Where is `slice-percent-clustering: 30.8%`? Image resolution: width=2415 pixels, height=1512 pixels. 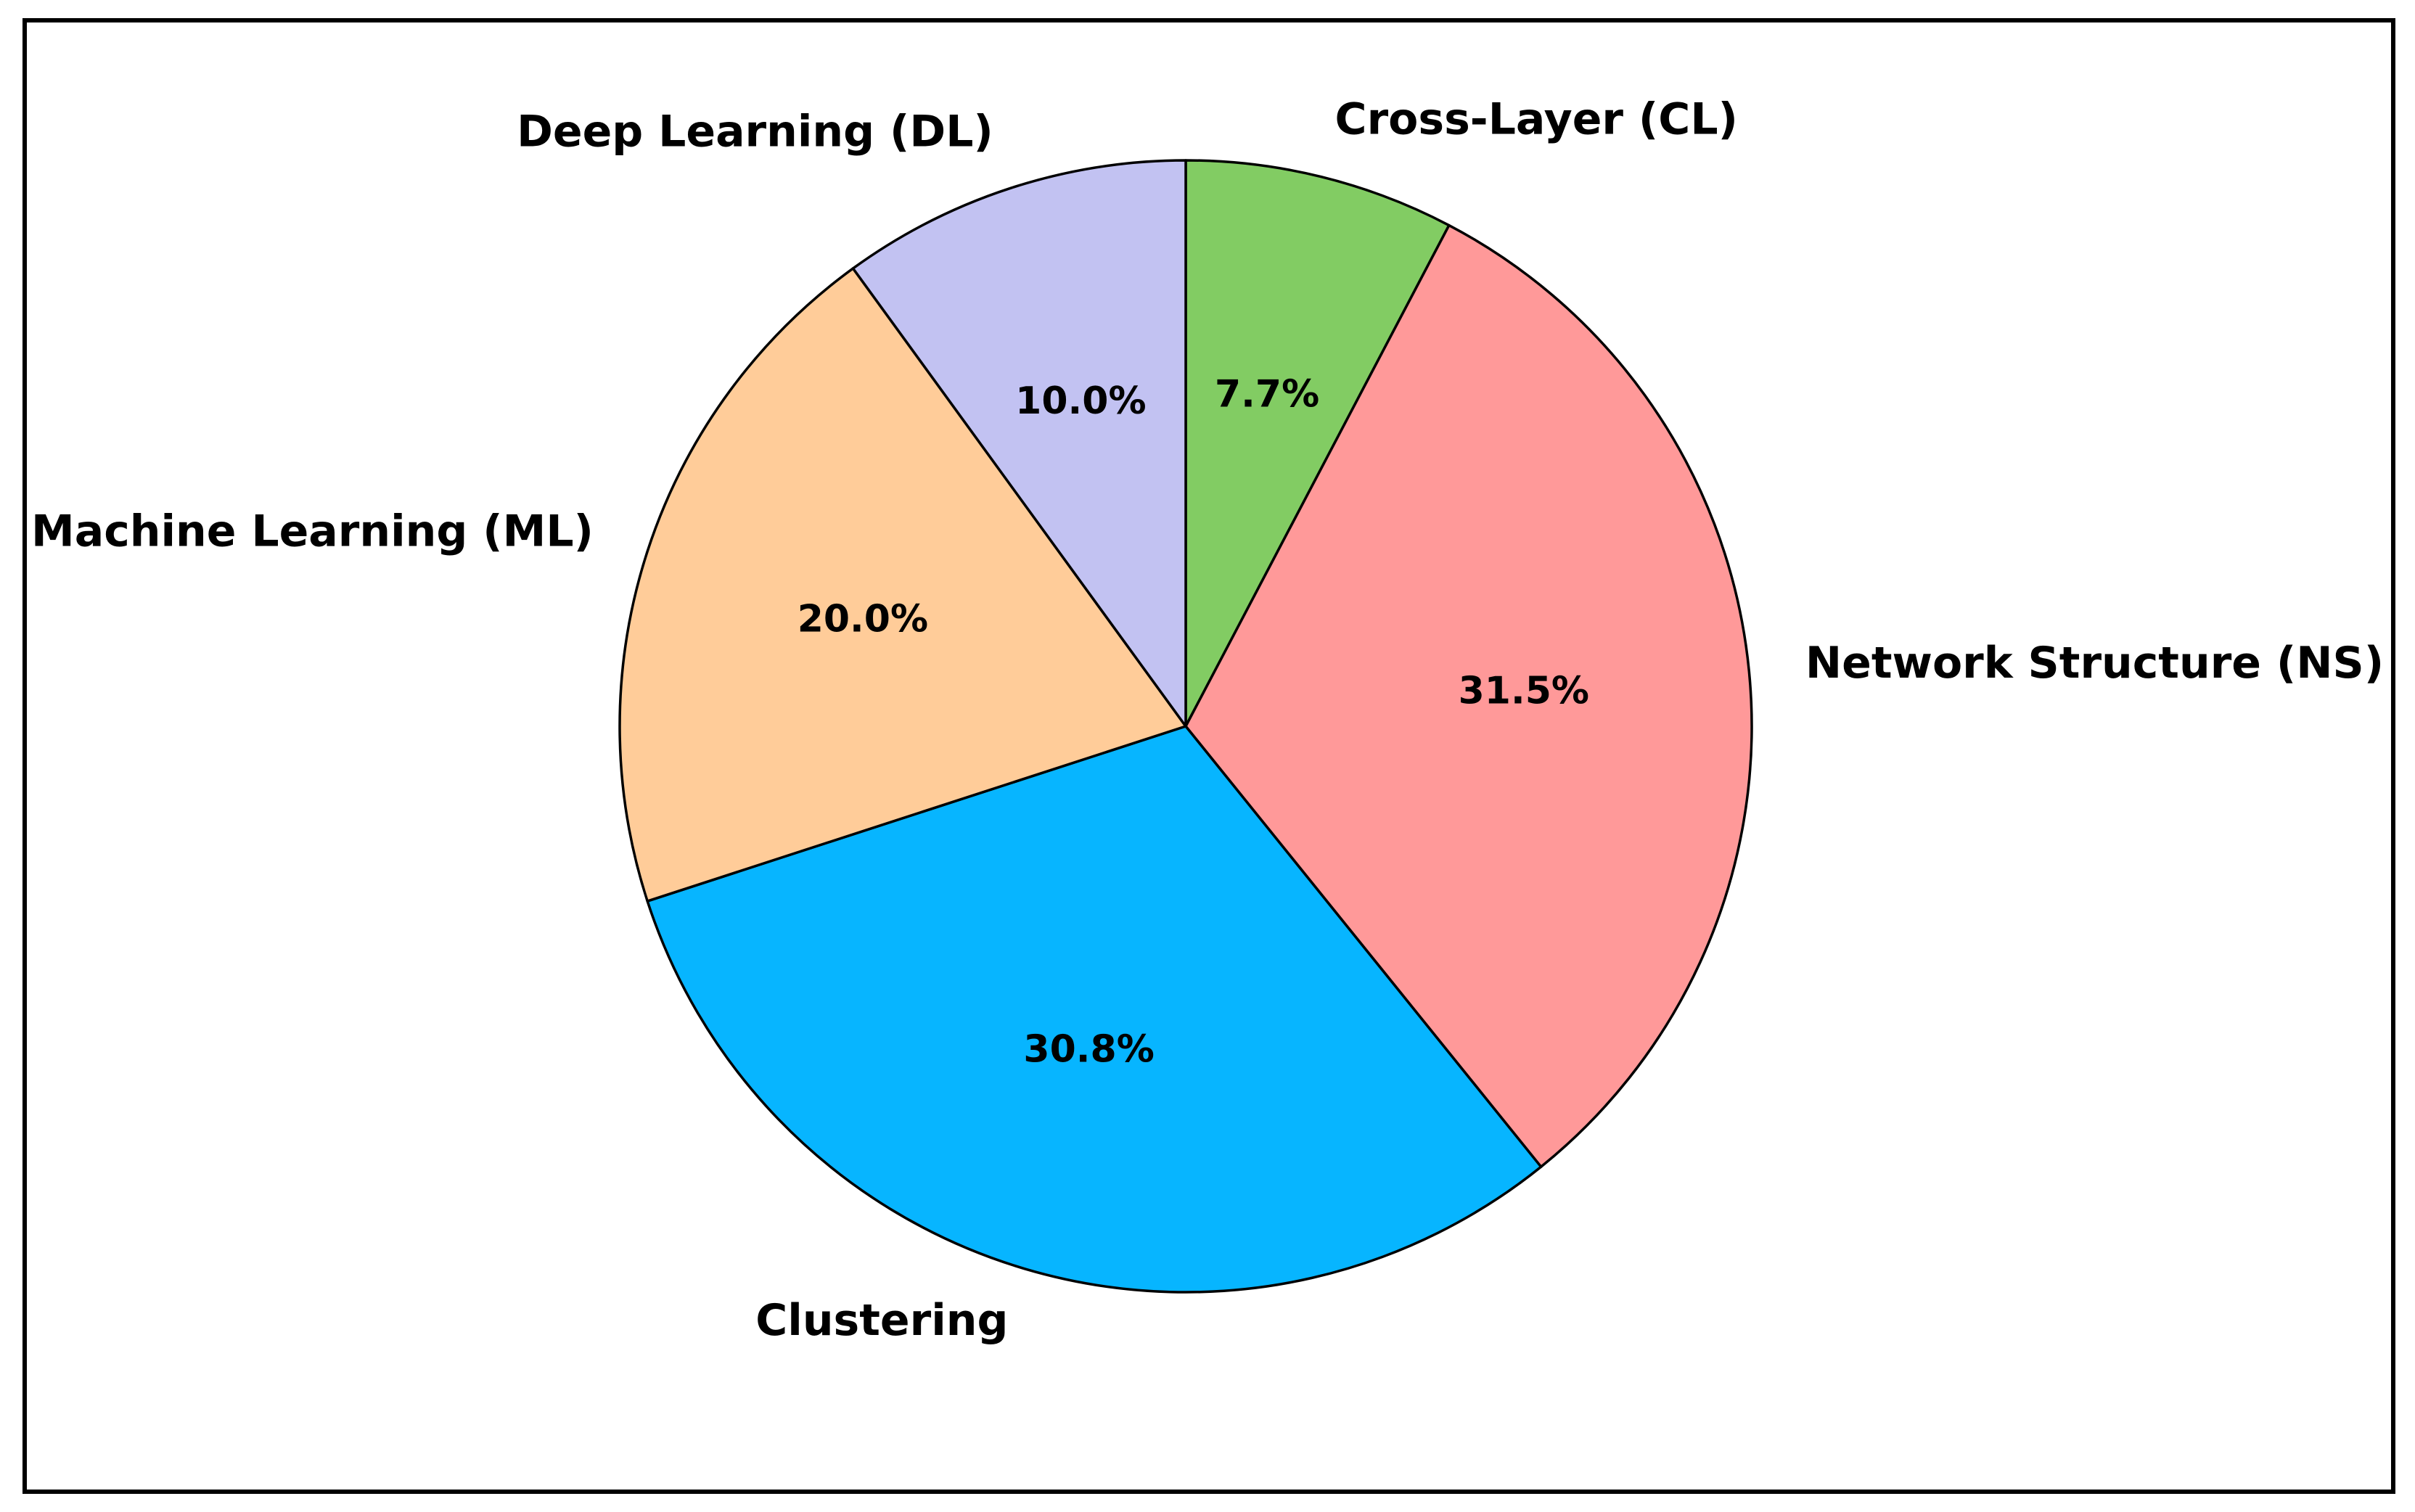 slice-percent-clustering: 30.8% is located at coordinates (1088, 1050).